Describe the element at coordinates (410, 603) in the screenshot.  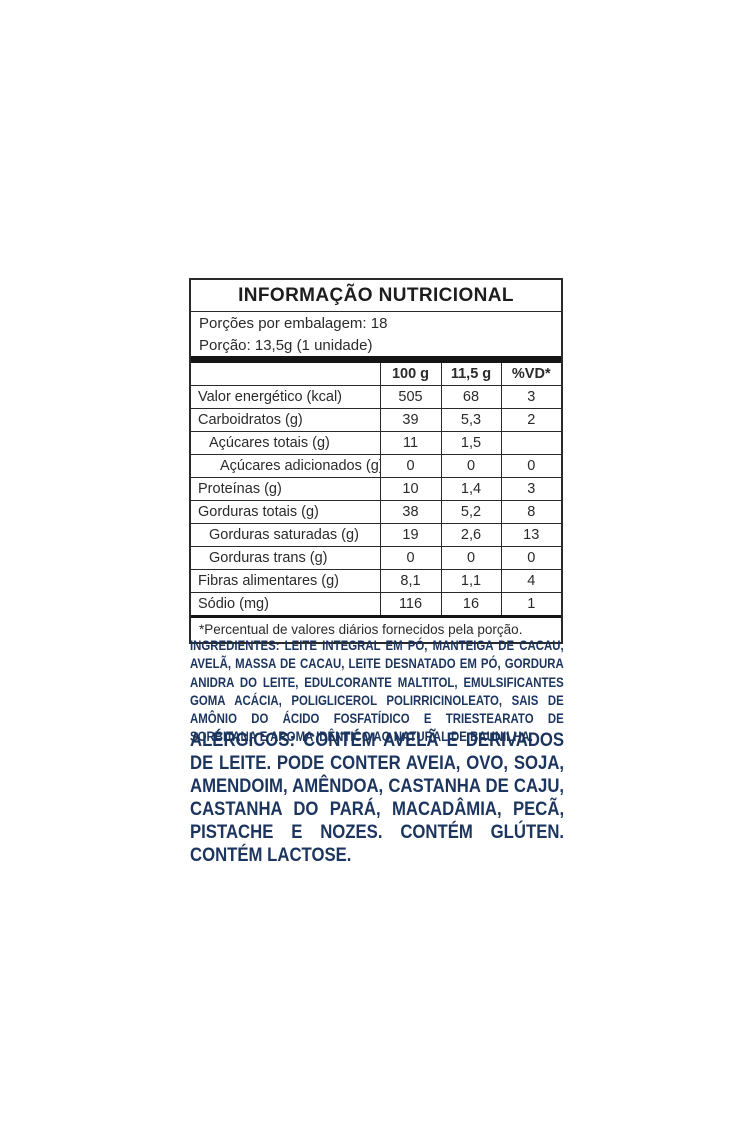
I see `value-per-100g: 116` at that location.